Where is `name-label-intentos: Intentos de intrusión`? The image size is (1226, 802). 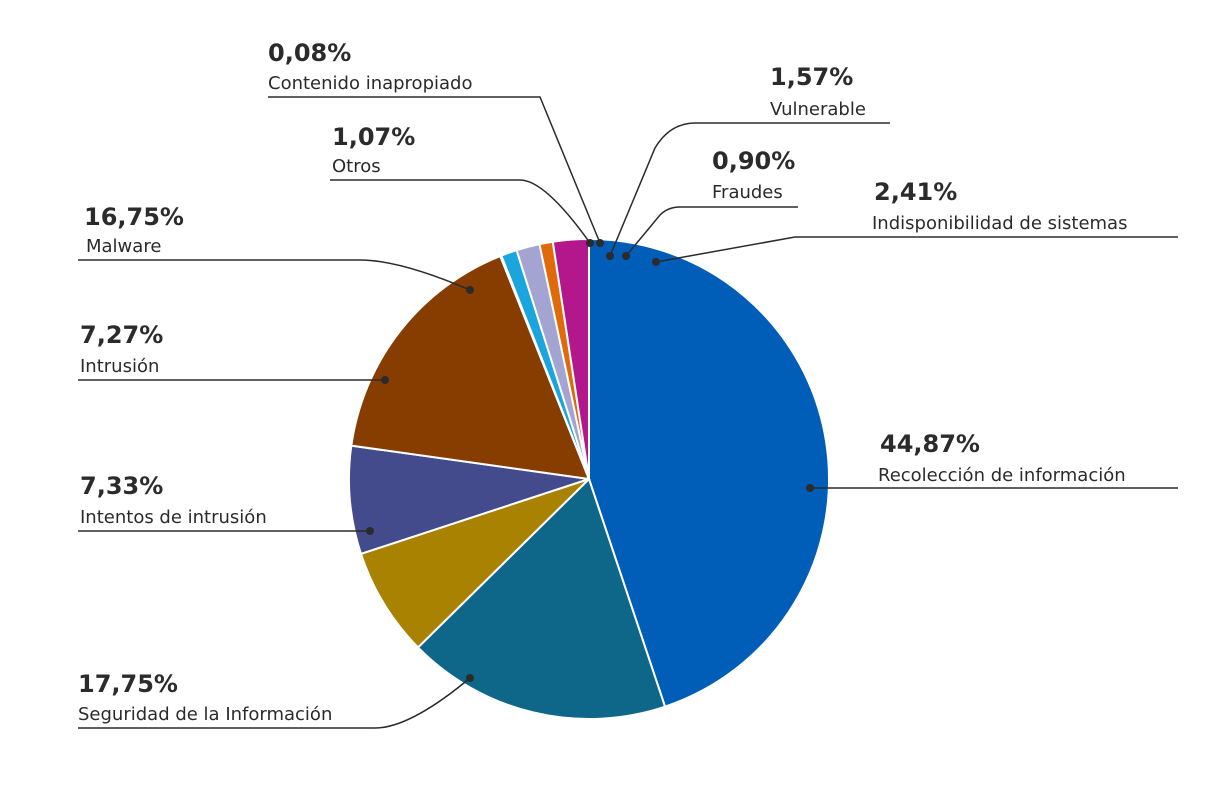 name-label-intentos: Intentos de intrusión is located at coordinates (173, 517).